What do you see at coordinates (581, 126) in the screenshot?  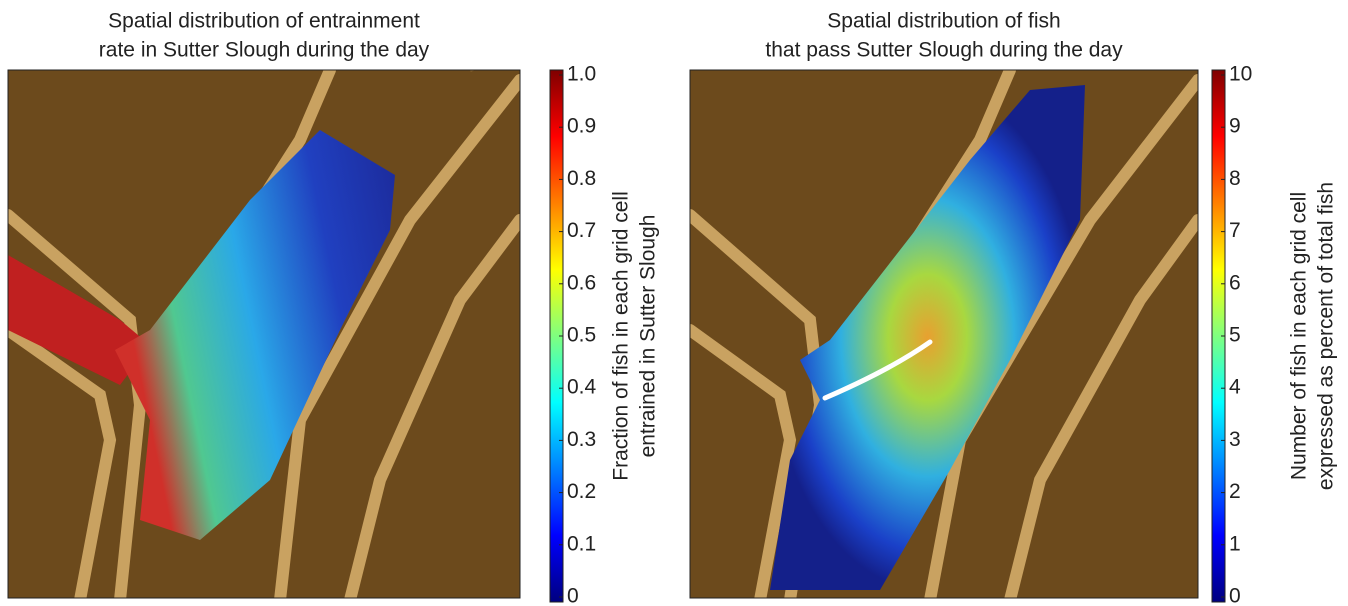 I see `colorbar-tick-label: 0.9` at bounding box center [581, 126].